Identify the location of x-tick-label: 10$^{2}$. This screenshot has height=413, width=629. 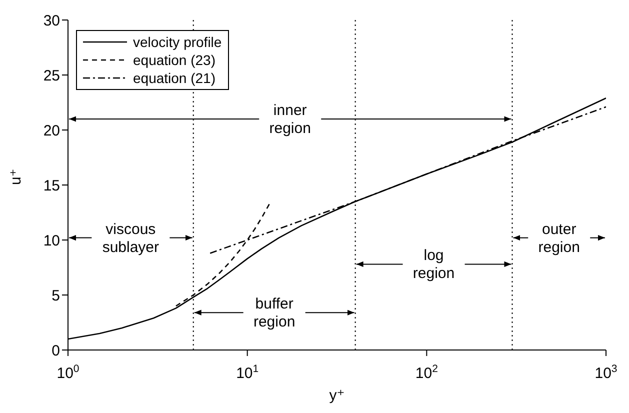
(426, 372).